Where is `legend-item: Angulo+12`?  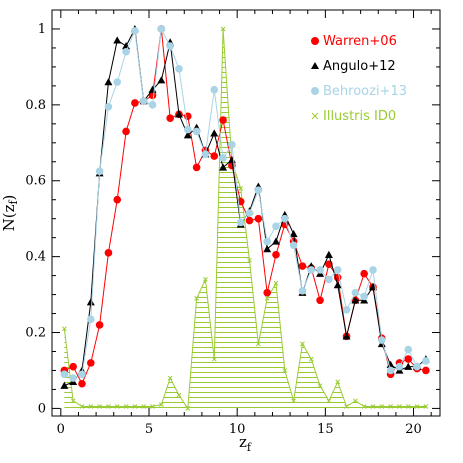
legend-item: Angulo+12 is located at coordinates (353, 66).